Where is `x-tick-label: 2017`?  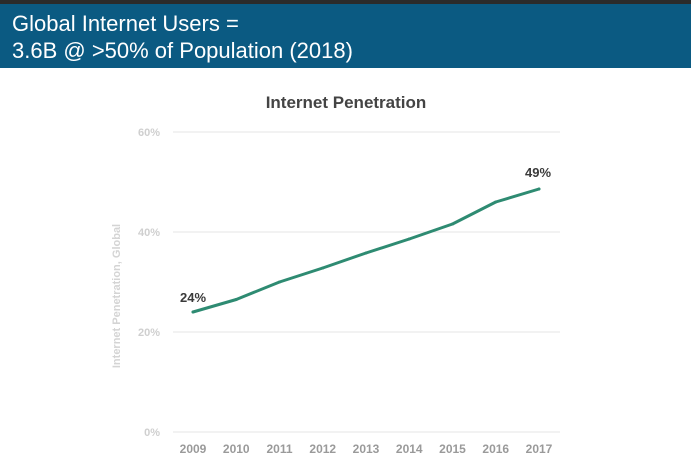
x-tick-label: 2017 is located at coordinates (539, 449).